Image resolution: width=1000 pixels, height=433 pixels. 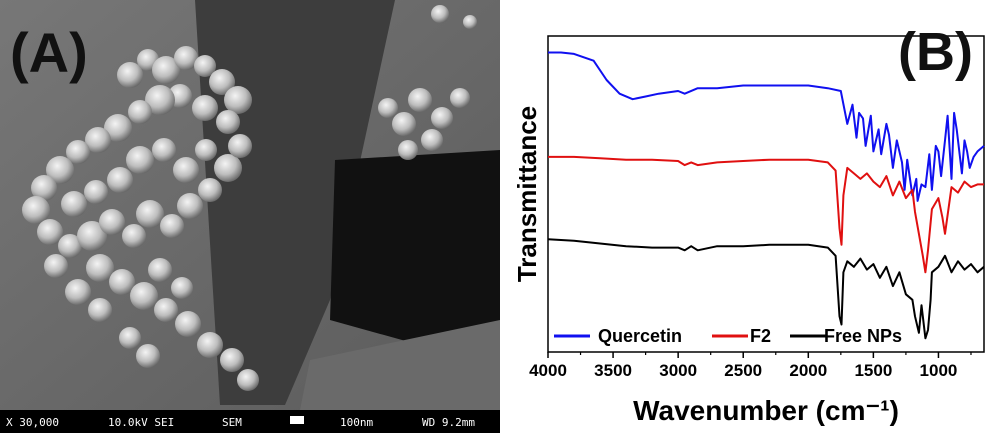 What do you see at coordinates (939, 370) in the screenshot?
I see `x-tick-label: 1000` at bounding box center [939, 370].